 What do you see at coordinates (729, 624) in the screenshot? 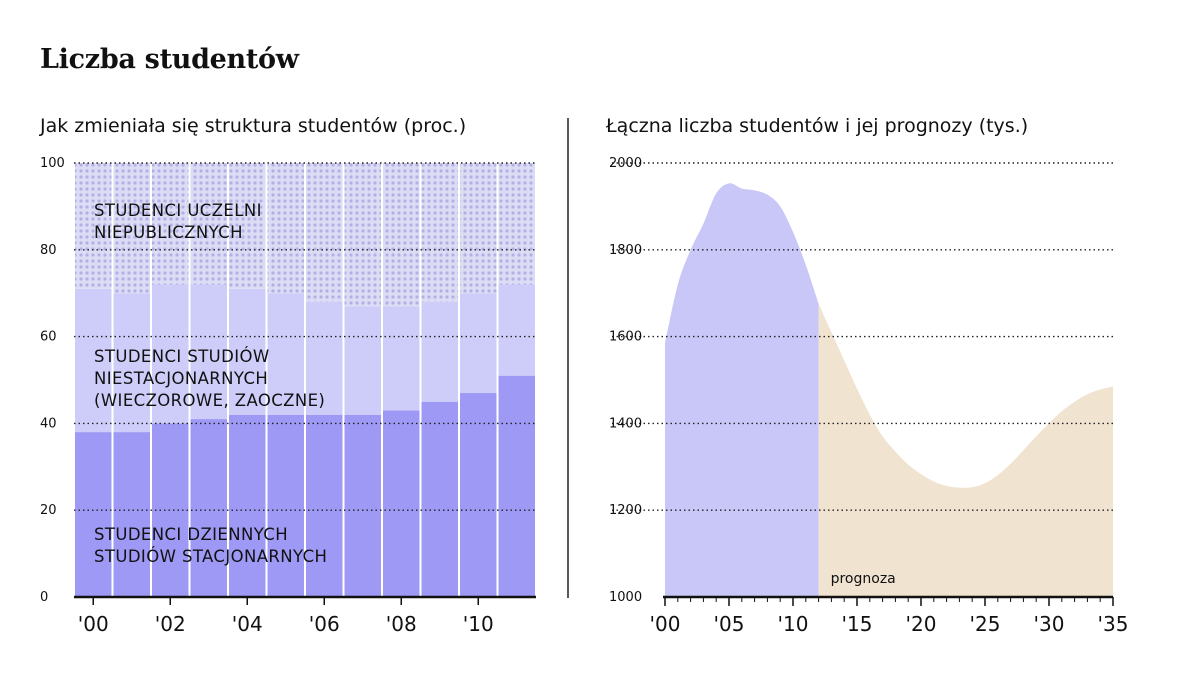
I see `x-tick-label: '05` at bounding box center [729, 624].